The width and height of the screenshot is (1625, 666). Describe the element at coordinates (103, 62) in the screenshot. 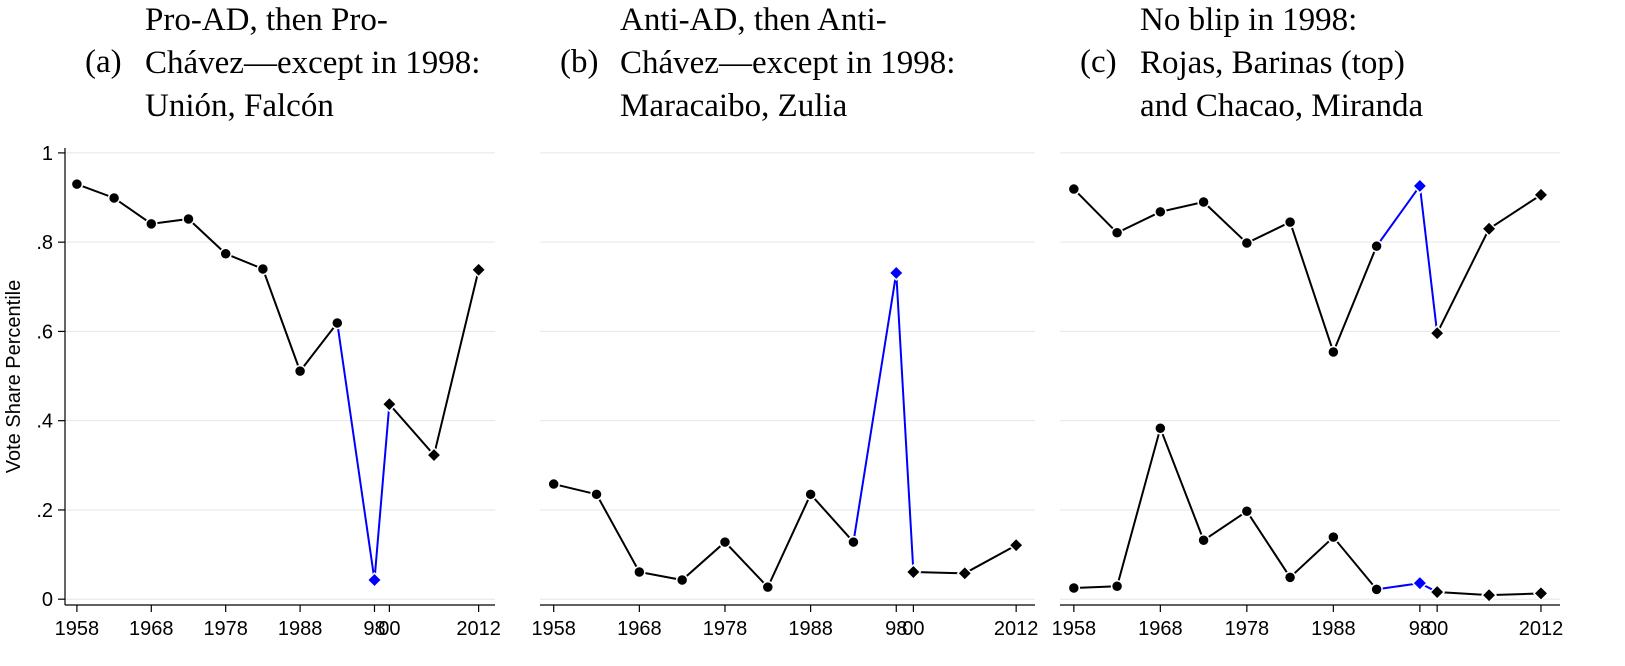

I see `panel-label: (a)` at that location.